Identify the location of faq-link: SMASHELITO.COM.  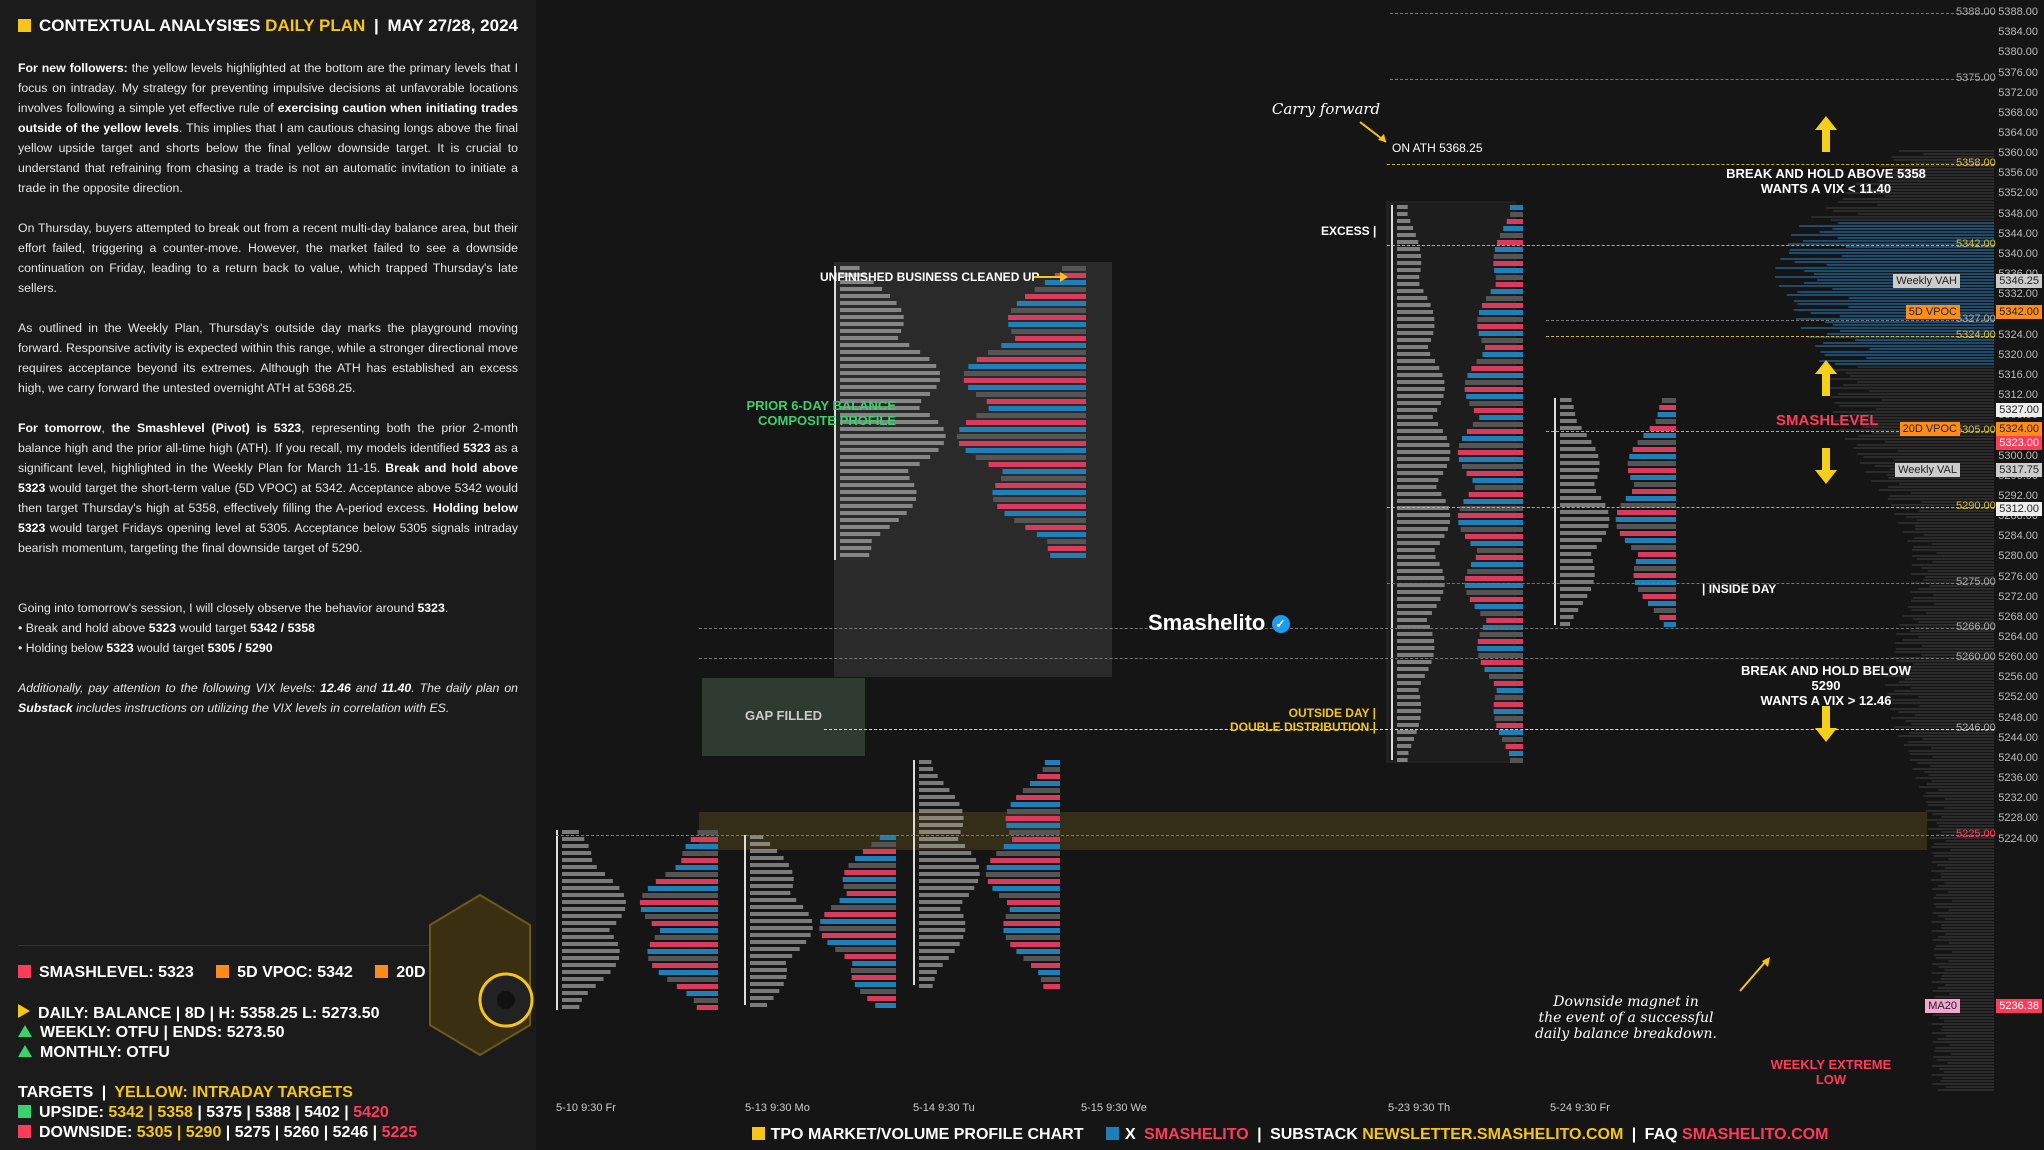
(1755, 1134).